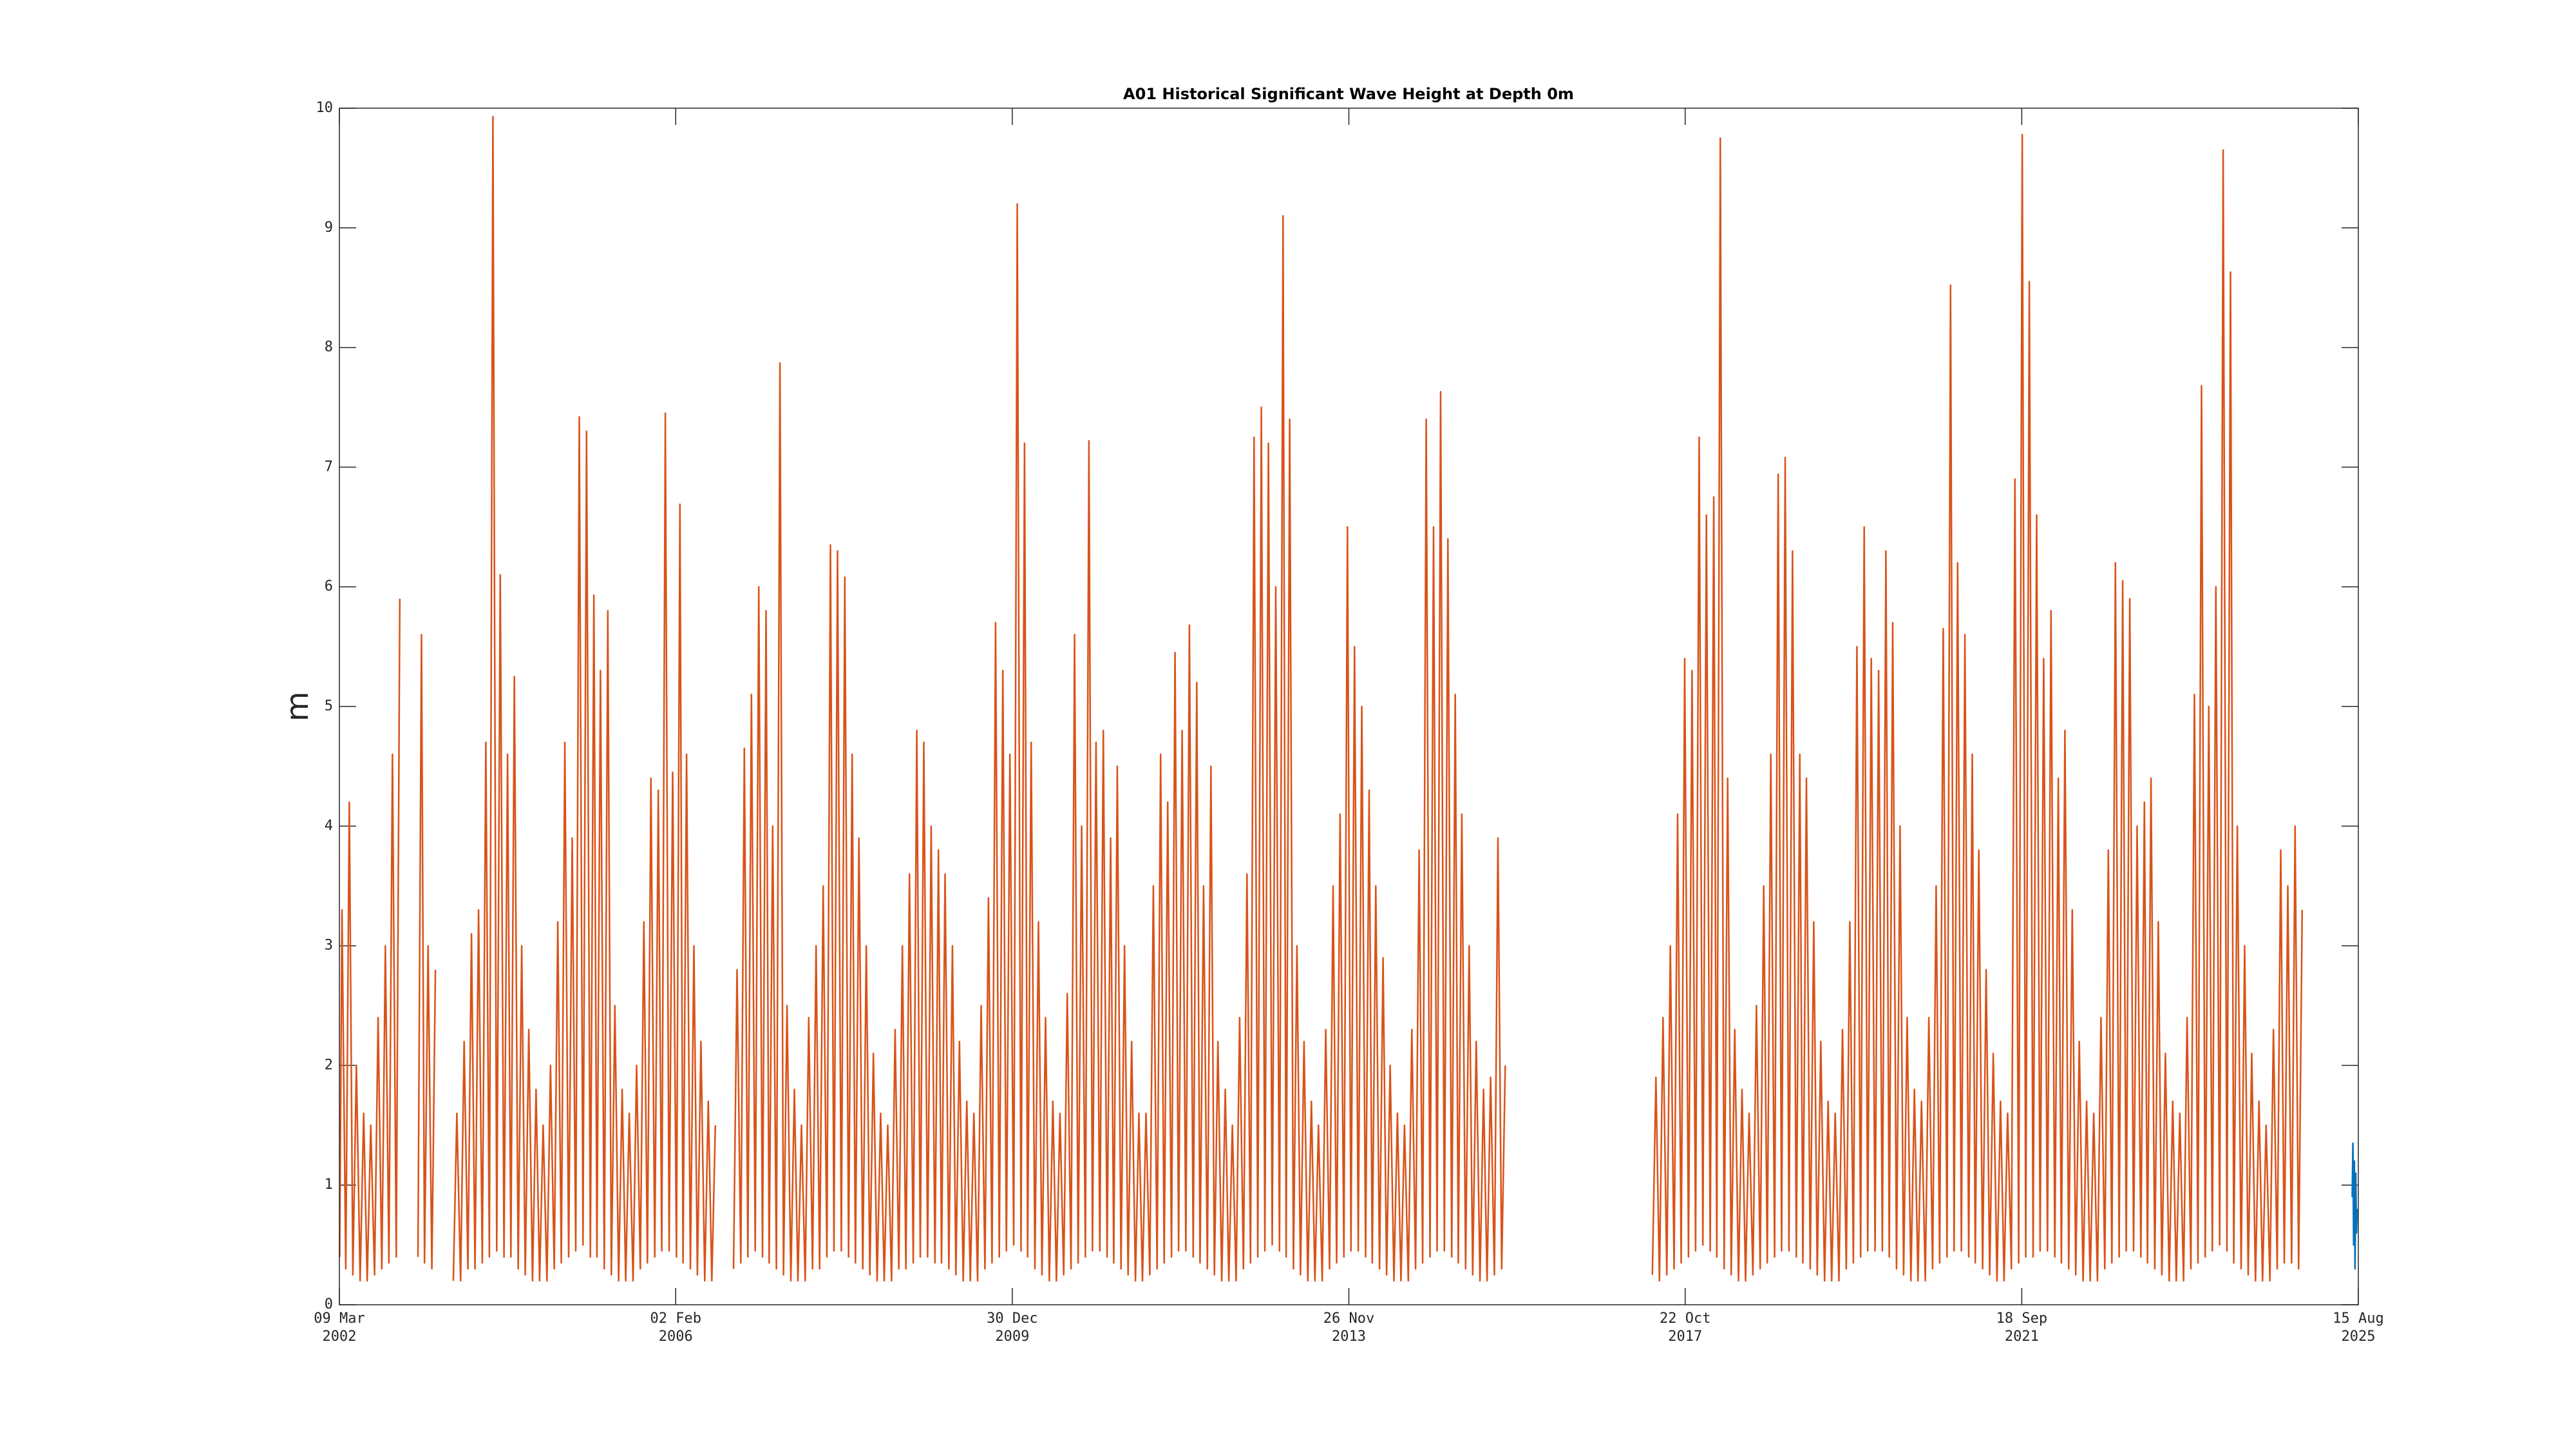 This screenshot has height=1449, width=2576. I want to click on x-tick-label: 26 Nov 2013, so click(1349, 1328).